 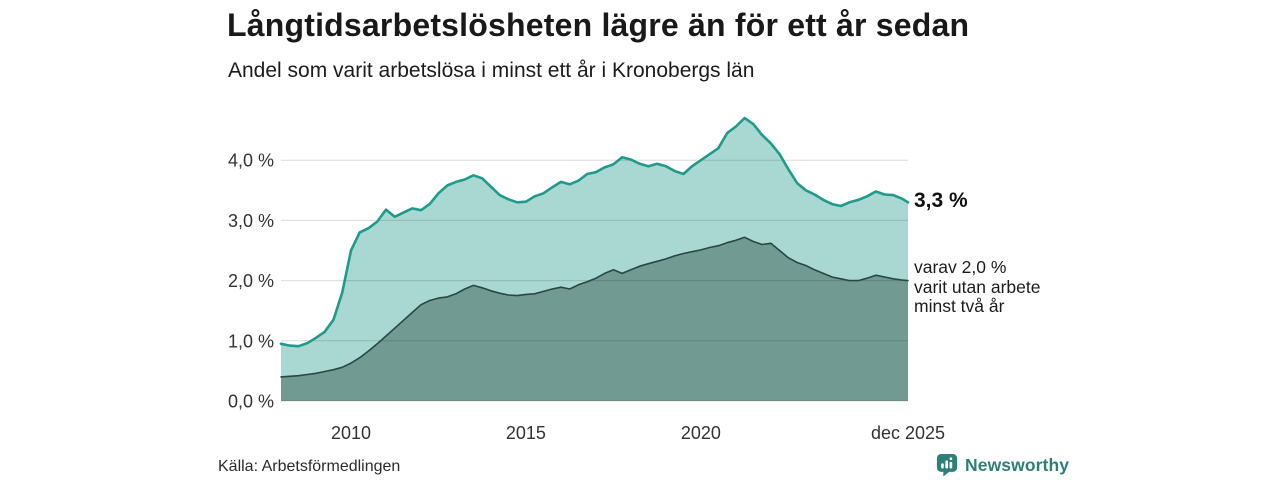 I want to click on y-axis-tick-label: 1,0 %, so click(x=251, y=341).